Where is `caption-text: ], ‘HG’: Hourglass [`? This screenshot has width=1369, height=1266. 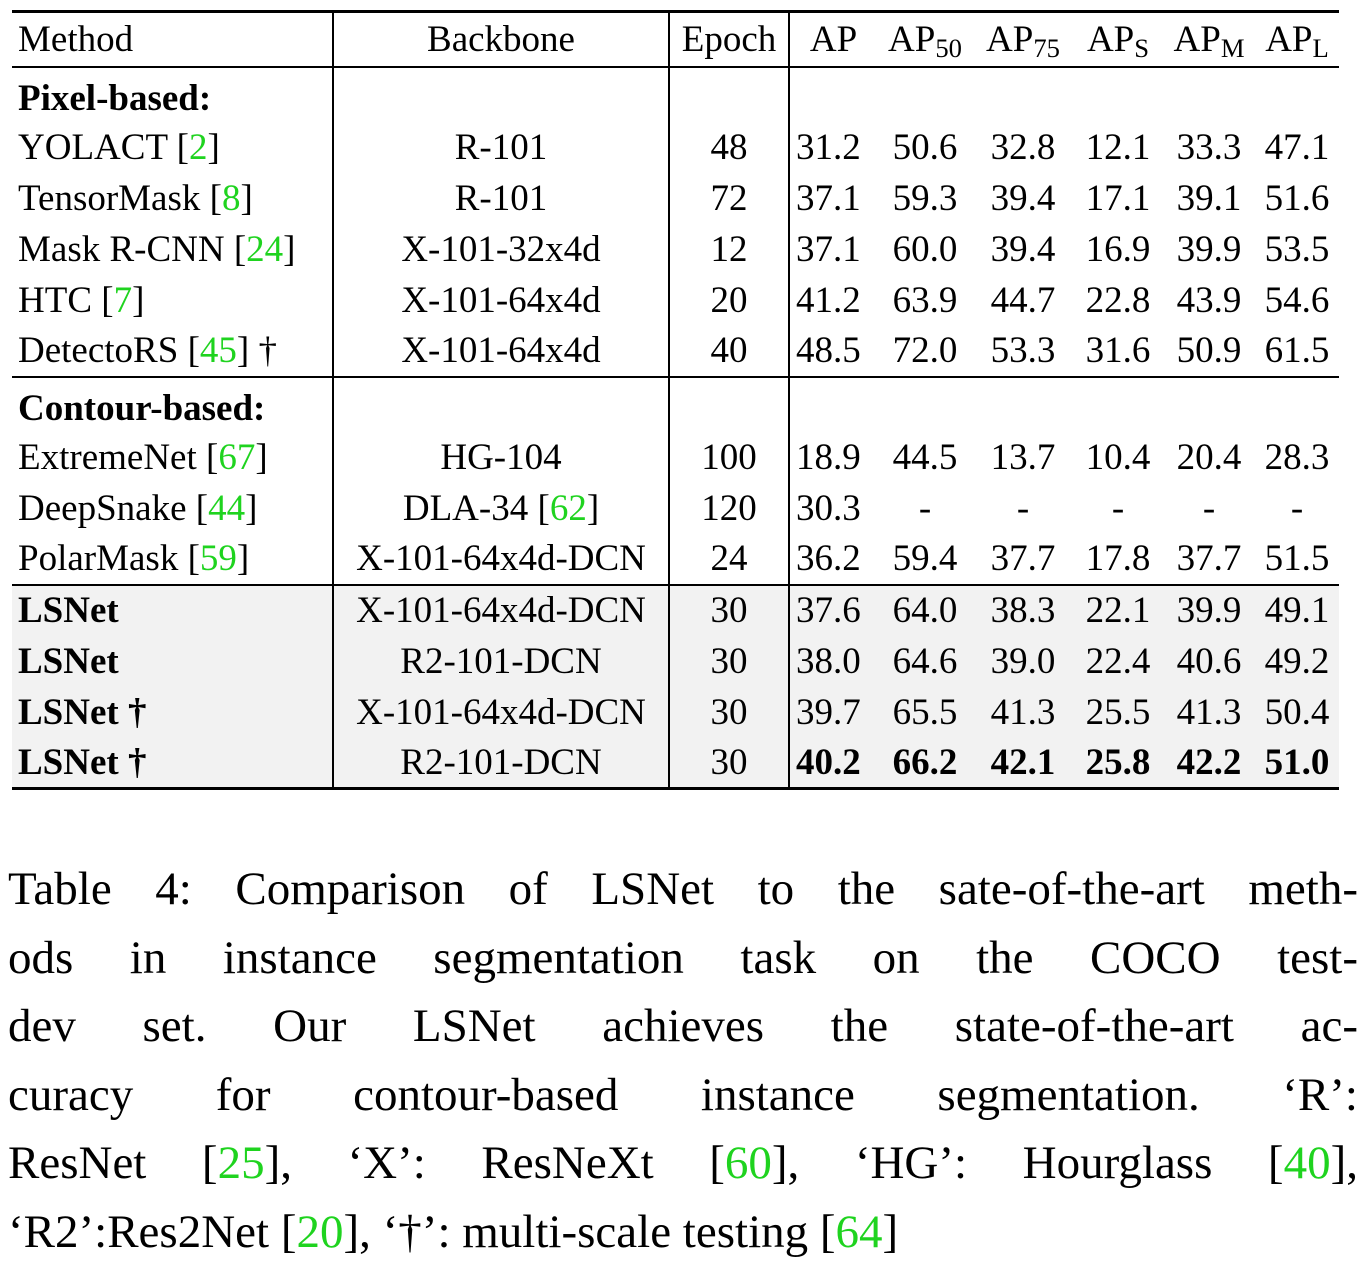 caption-text: ], ‘HG’: Hourglass [ is located at coordinates (1027, 1163).